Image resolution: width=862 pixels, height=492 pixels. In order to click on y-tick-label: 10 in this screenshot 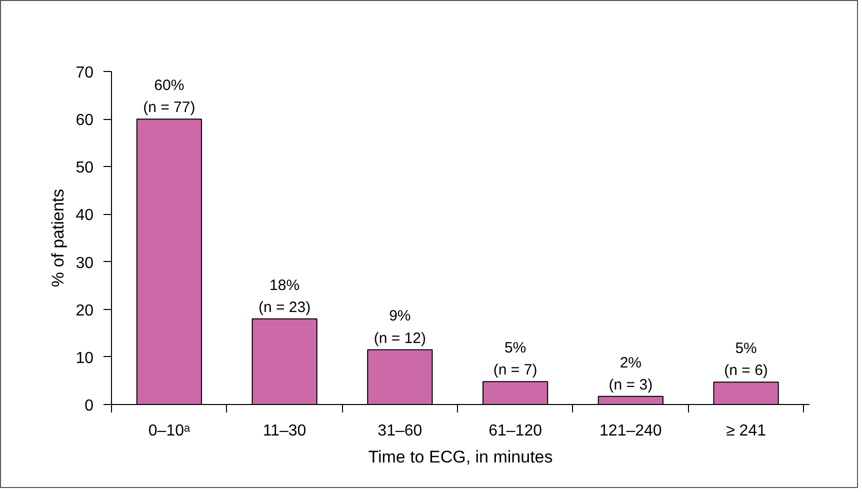, I will do `click(85, 358)`.